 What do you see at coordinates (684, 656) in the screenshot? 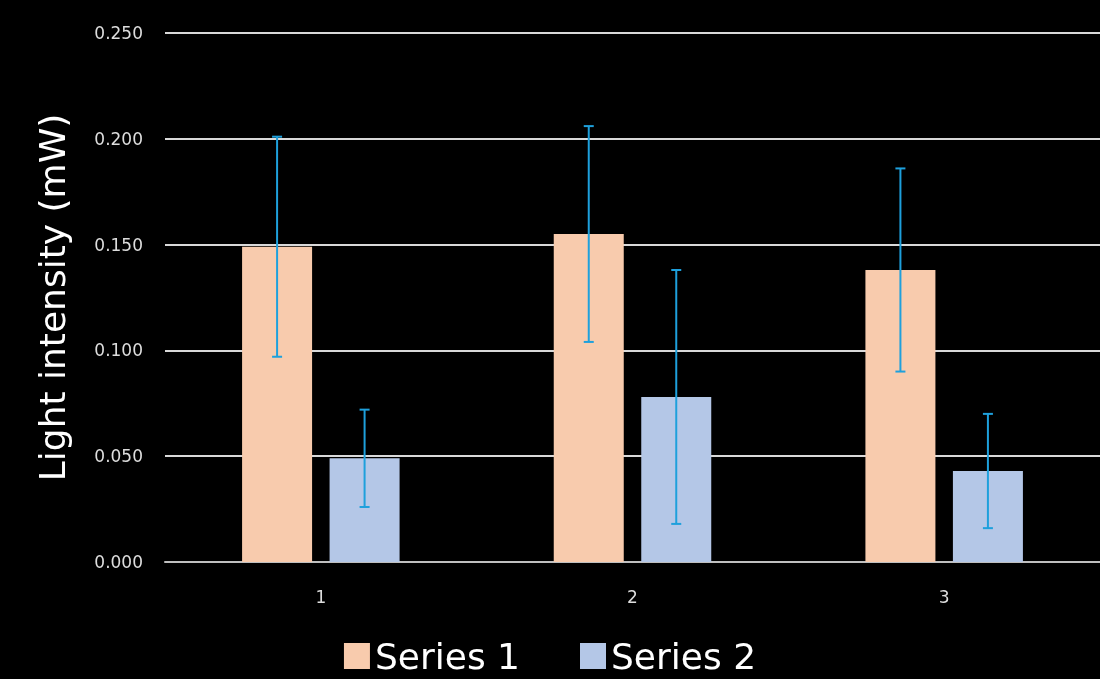
I see `legend-label: Series 2` at bounding box center [684, 656].